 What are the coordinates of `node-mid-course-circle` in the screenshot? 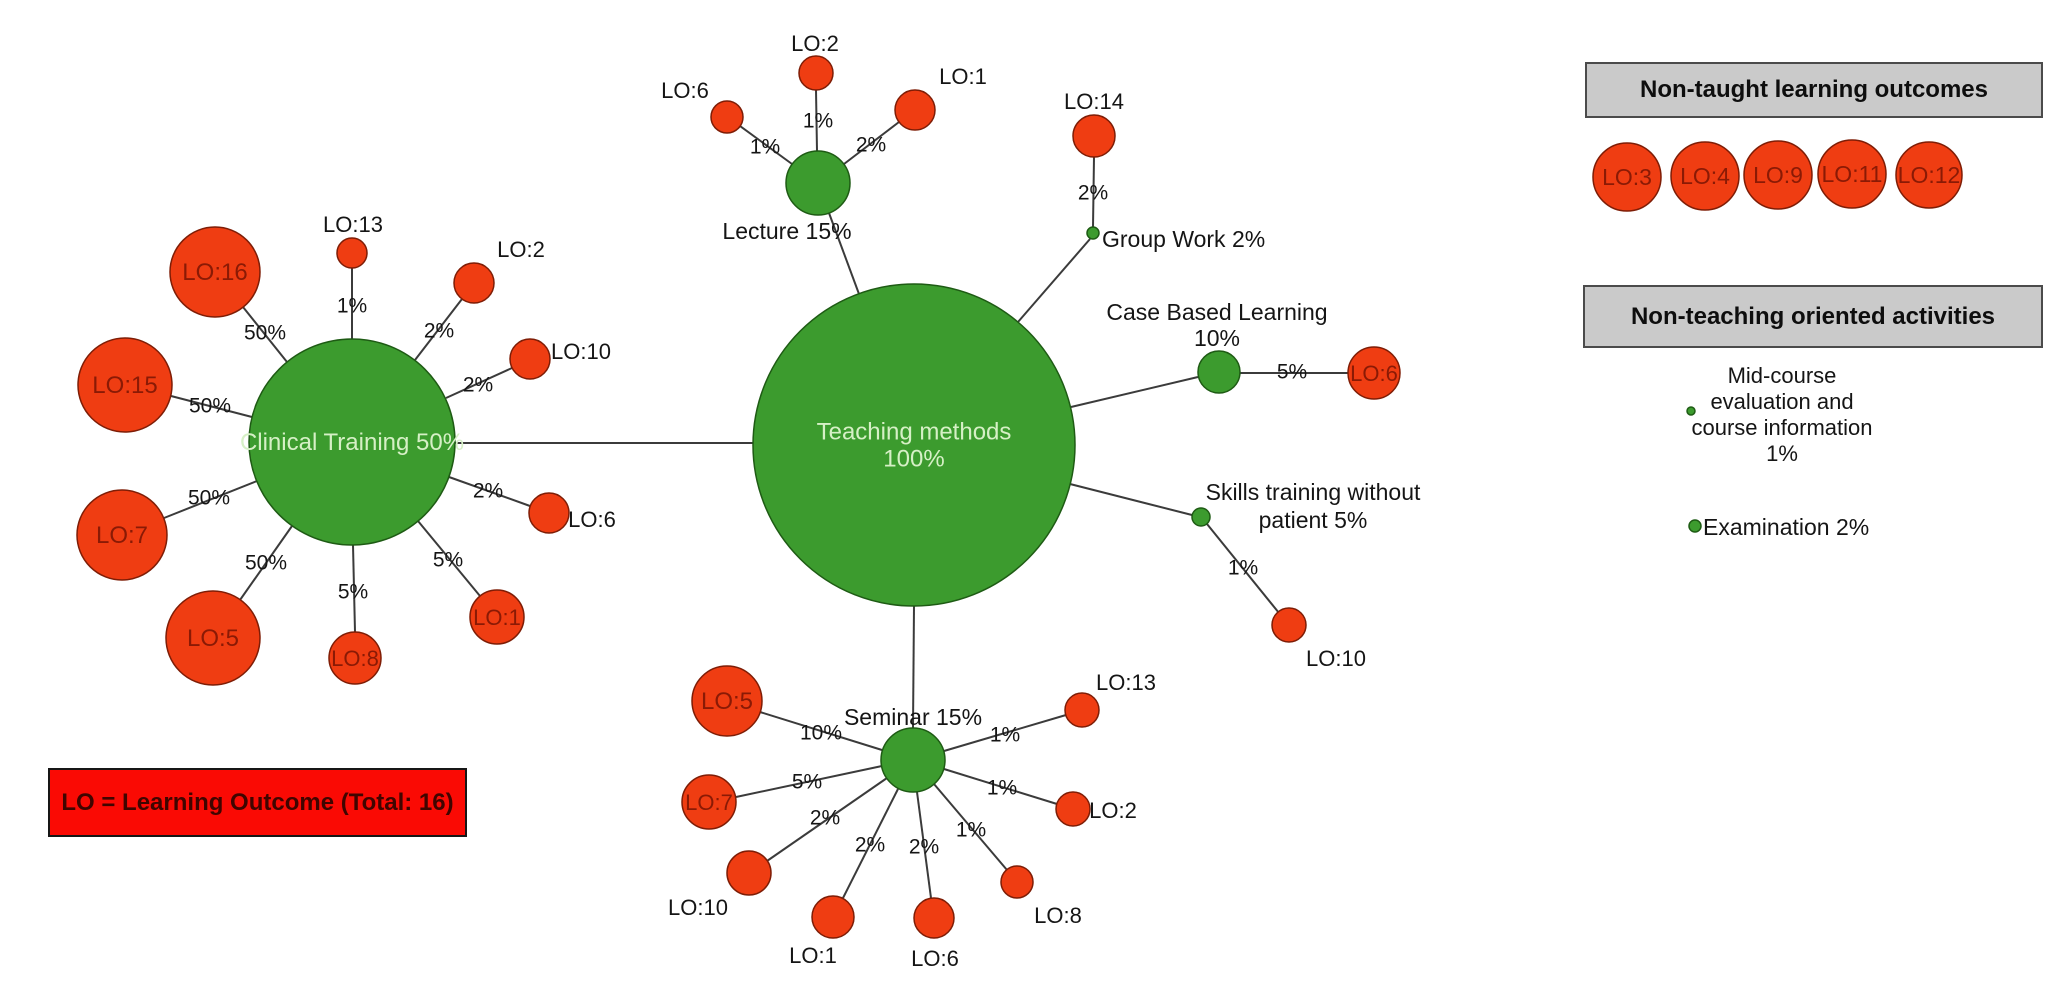 It's located at (1691, 411).